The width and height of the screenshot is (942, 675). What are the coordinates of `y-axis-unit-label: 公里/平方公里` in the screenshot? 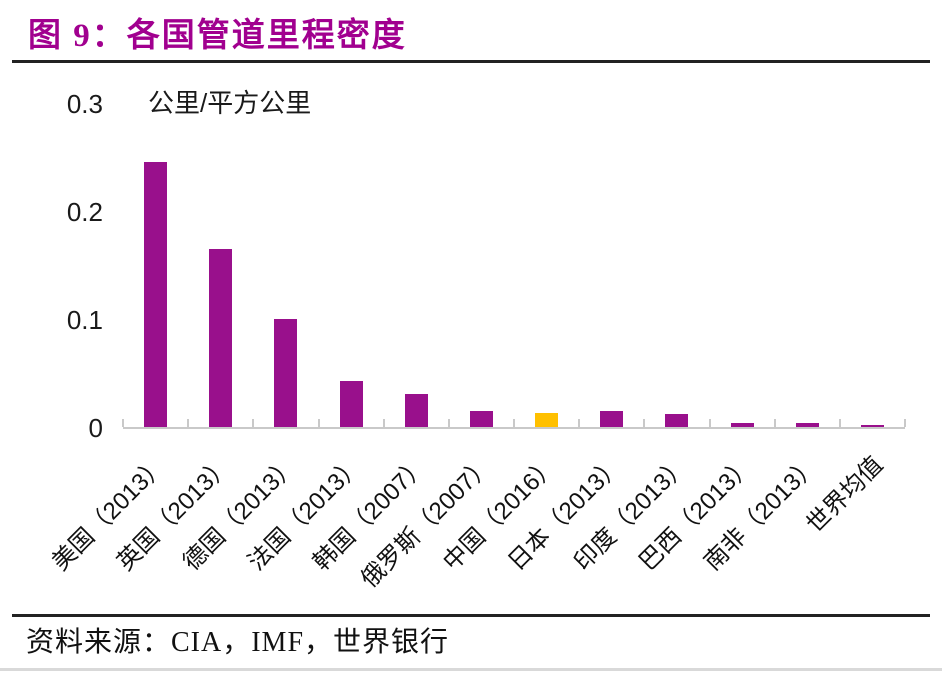 It's located at (230, 103).